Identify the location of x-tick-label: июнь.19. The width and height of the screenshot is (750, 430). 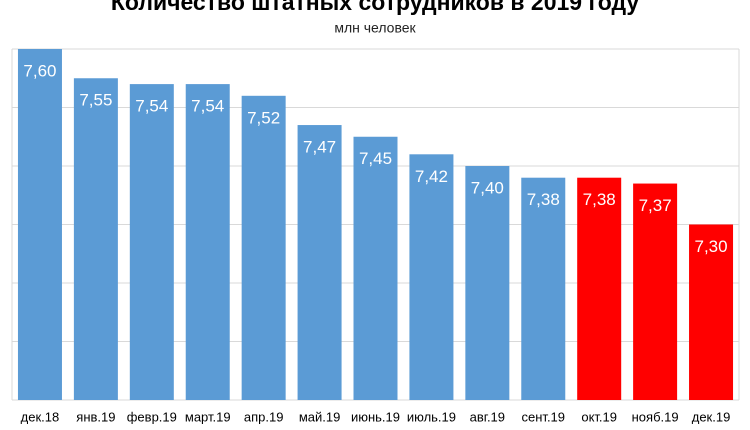
(375, 416).